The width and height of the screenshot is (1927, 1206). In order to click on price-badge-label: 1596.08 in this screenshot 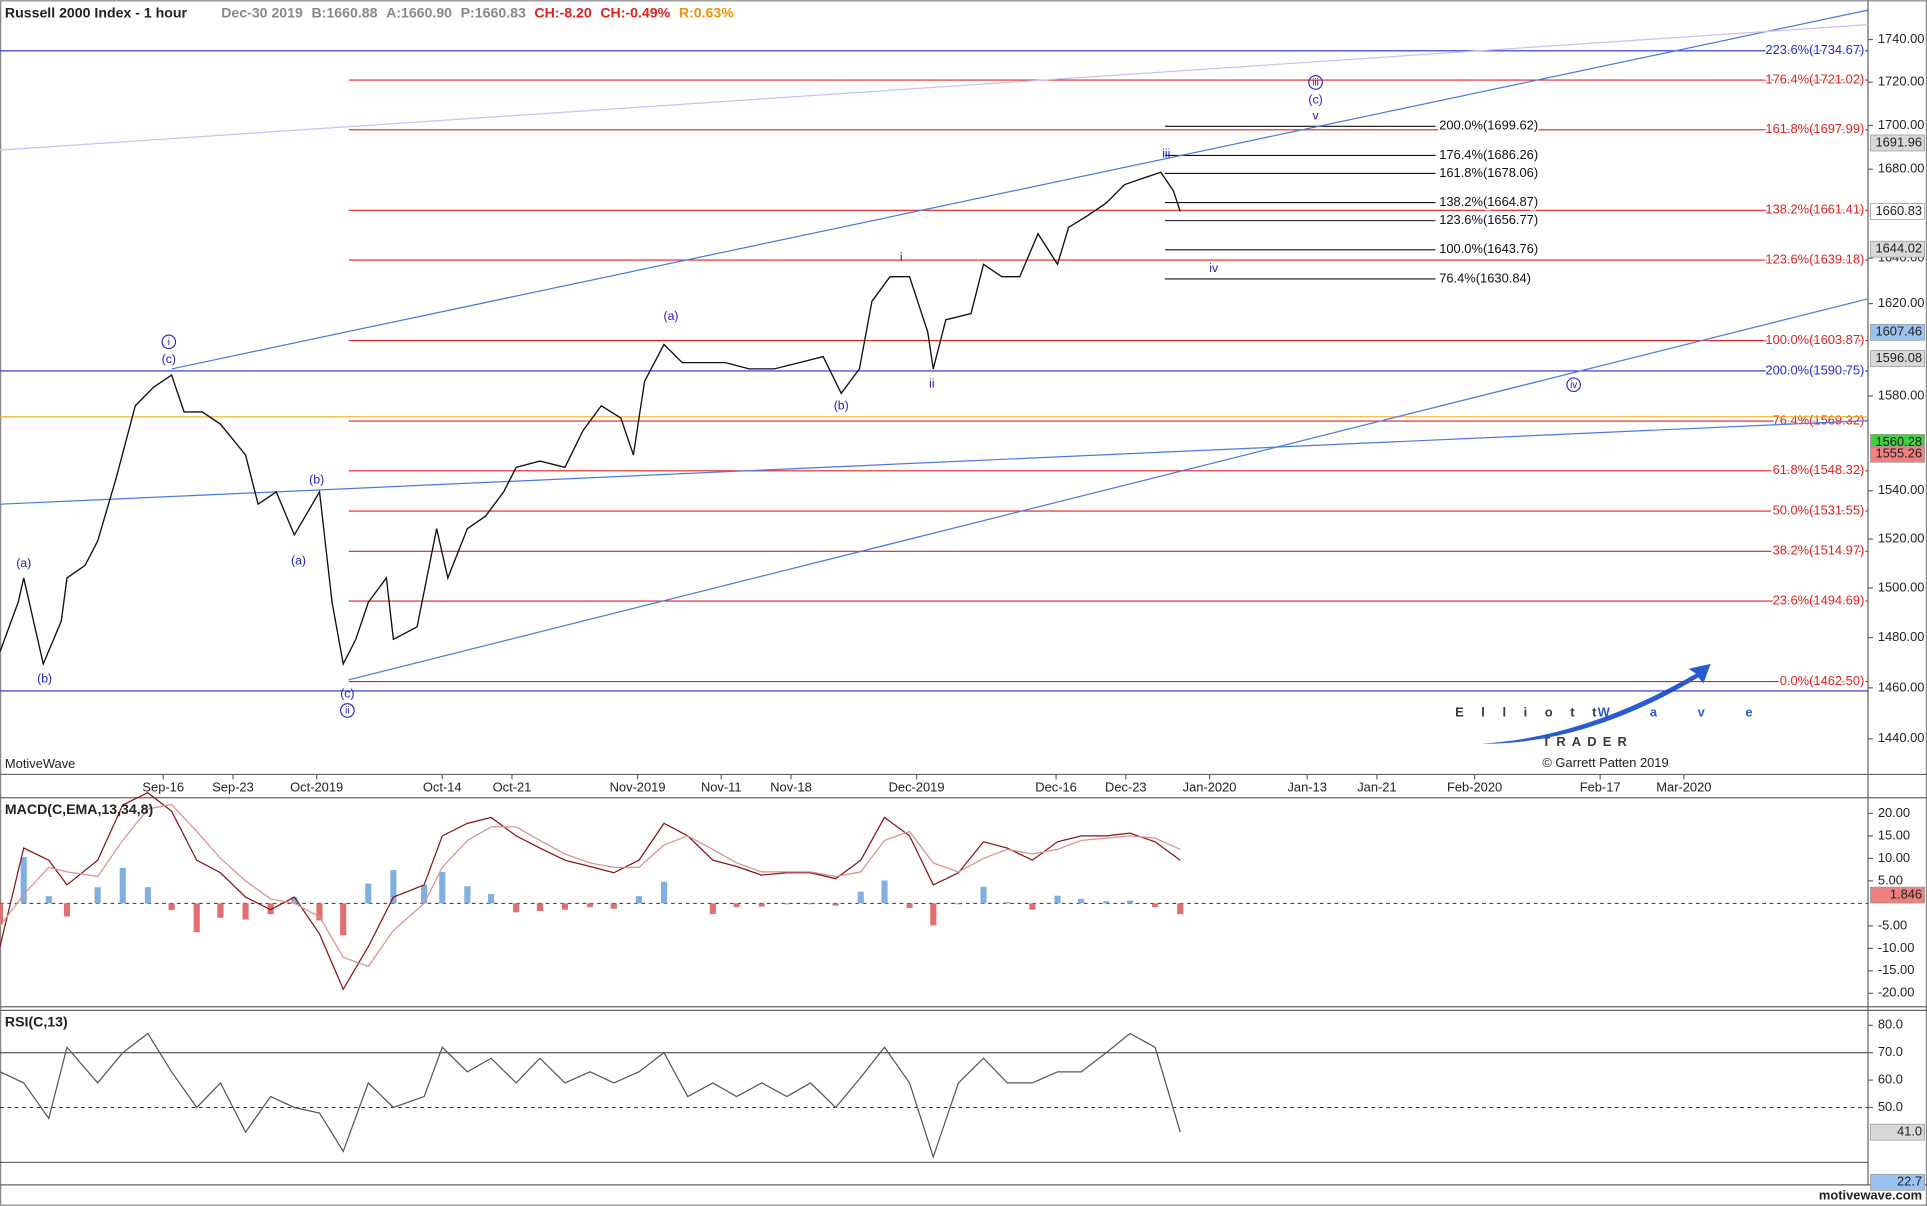, I will do `click(1898, 357)`.